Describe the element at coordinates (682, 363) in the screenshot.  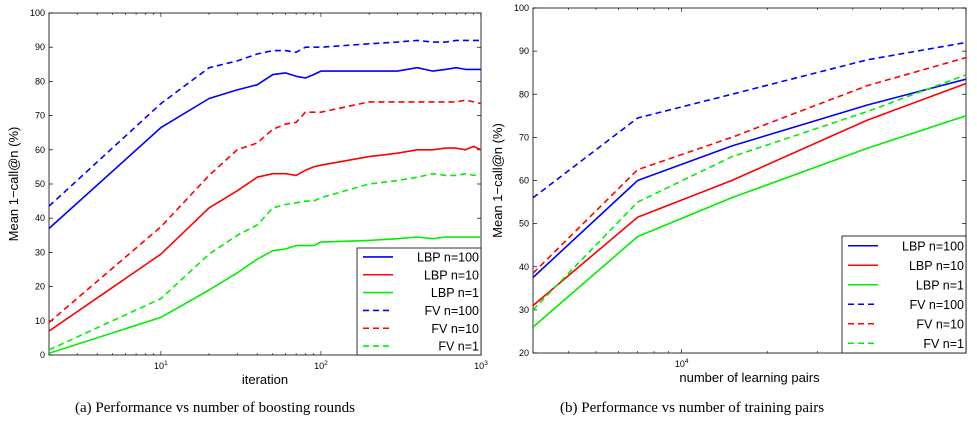
I see `x-tick-label: 10⁴` at that location.